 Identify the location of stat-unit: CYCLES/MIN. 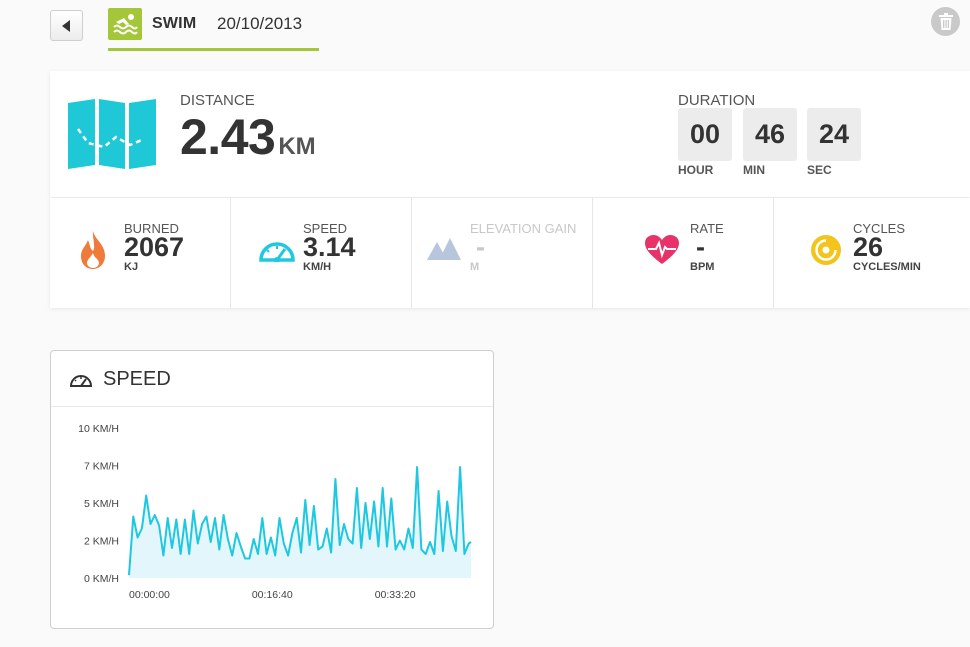
(887, 267).